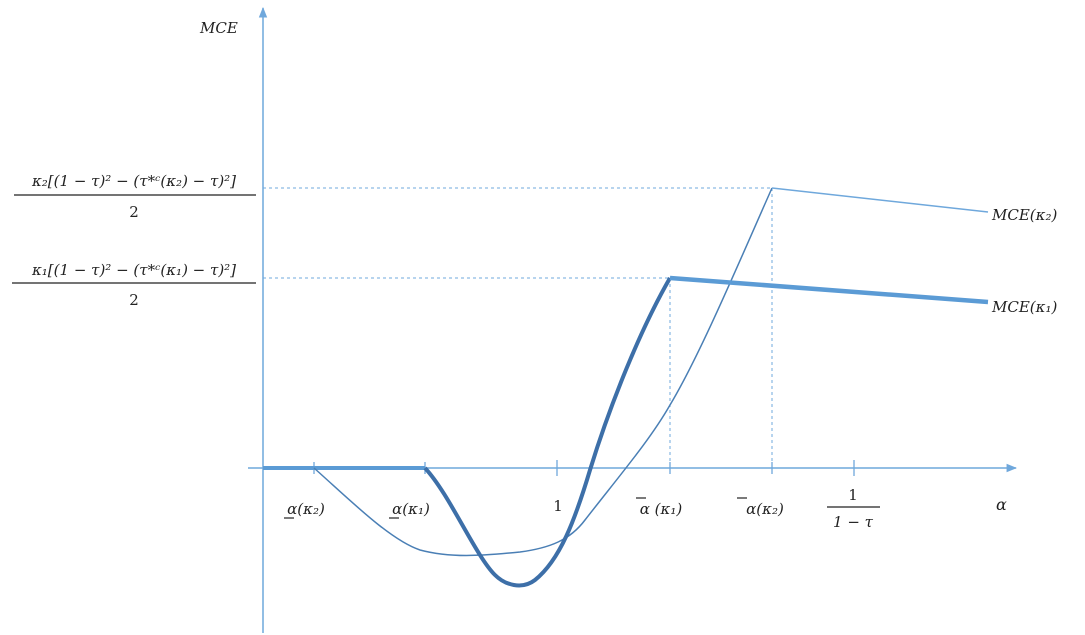 The height and width of the screenshot is (635, 1085). What do you see at coordinates (135, 196) in the screenshot?
I see `y-tick-label-peak-k2: κ₂[(1 − τ)² − (τ*ᶜ(κ₂) − τ)²] 2` at bounding box center [135, 196].